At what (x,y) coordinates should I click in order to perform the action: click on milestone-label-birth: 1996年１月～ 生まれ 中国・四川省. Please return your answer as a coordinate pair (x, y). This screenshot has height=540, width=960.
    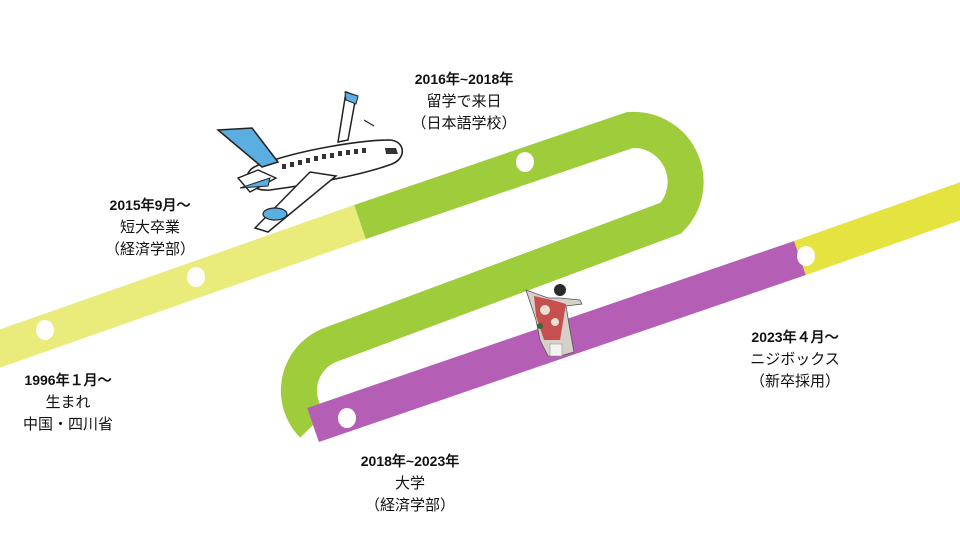
    Looking at the image, I should click on (68, 402).